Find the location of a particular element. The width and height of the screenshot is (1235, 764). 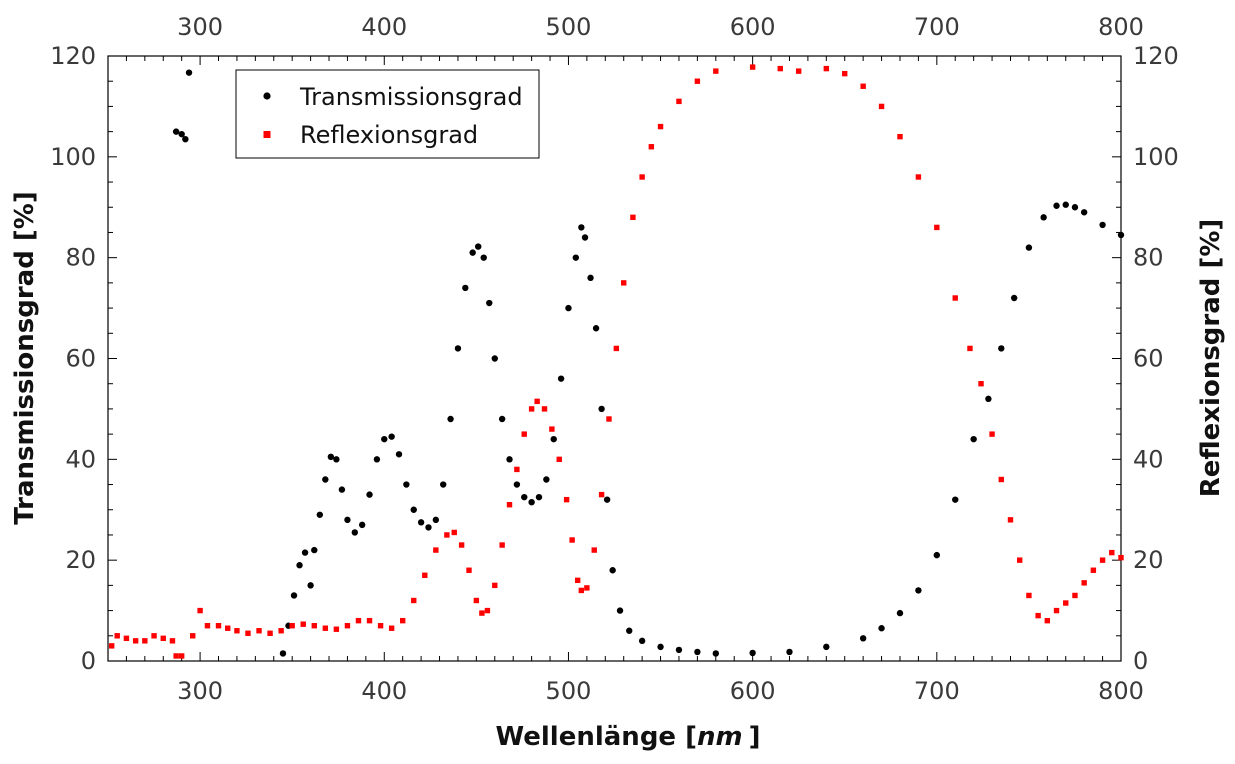

x-axis-title: Wellenlänge [nm] is located at coordinates (628, 737).